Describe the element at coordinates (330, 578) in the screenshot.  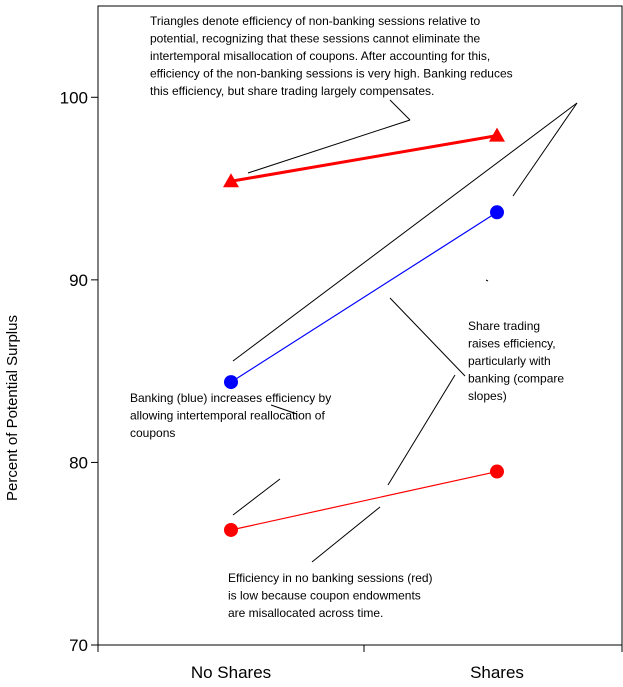
I see `annotation-line: Efficiency in no banking sessions (red)` at that location.